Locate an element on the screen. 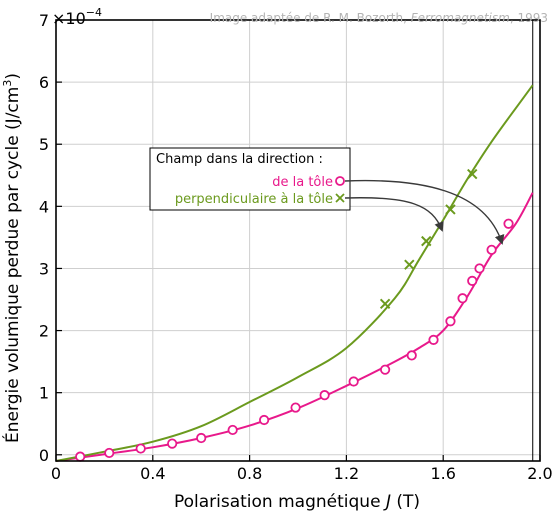 The width and height of the screenshot is (556, 518). x-tick-label-5: 2.0 is located at coordinates (539, 473).